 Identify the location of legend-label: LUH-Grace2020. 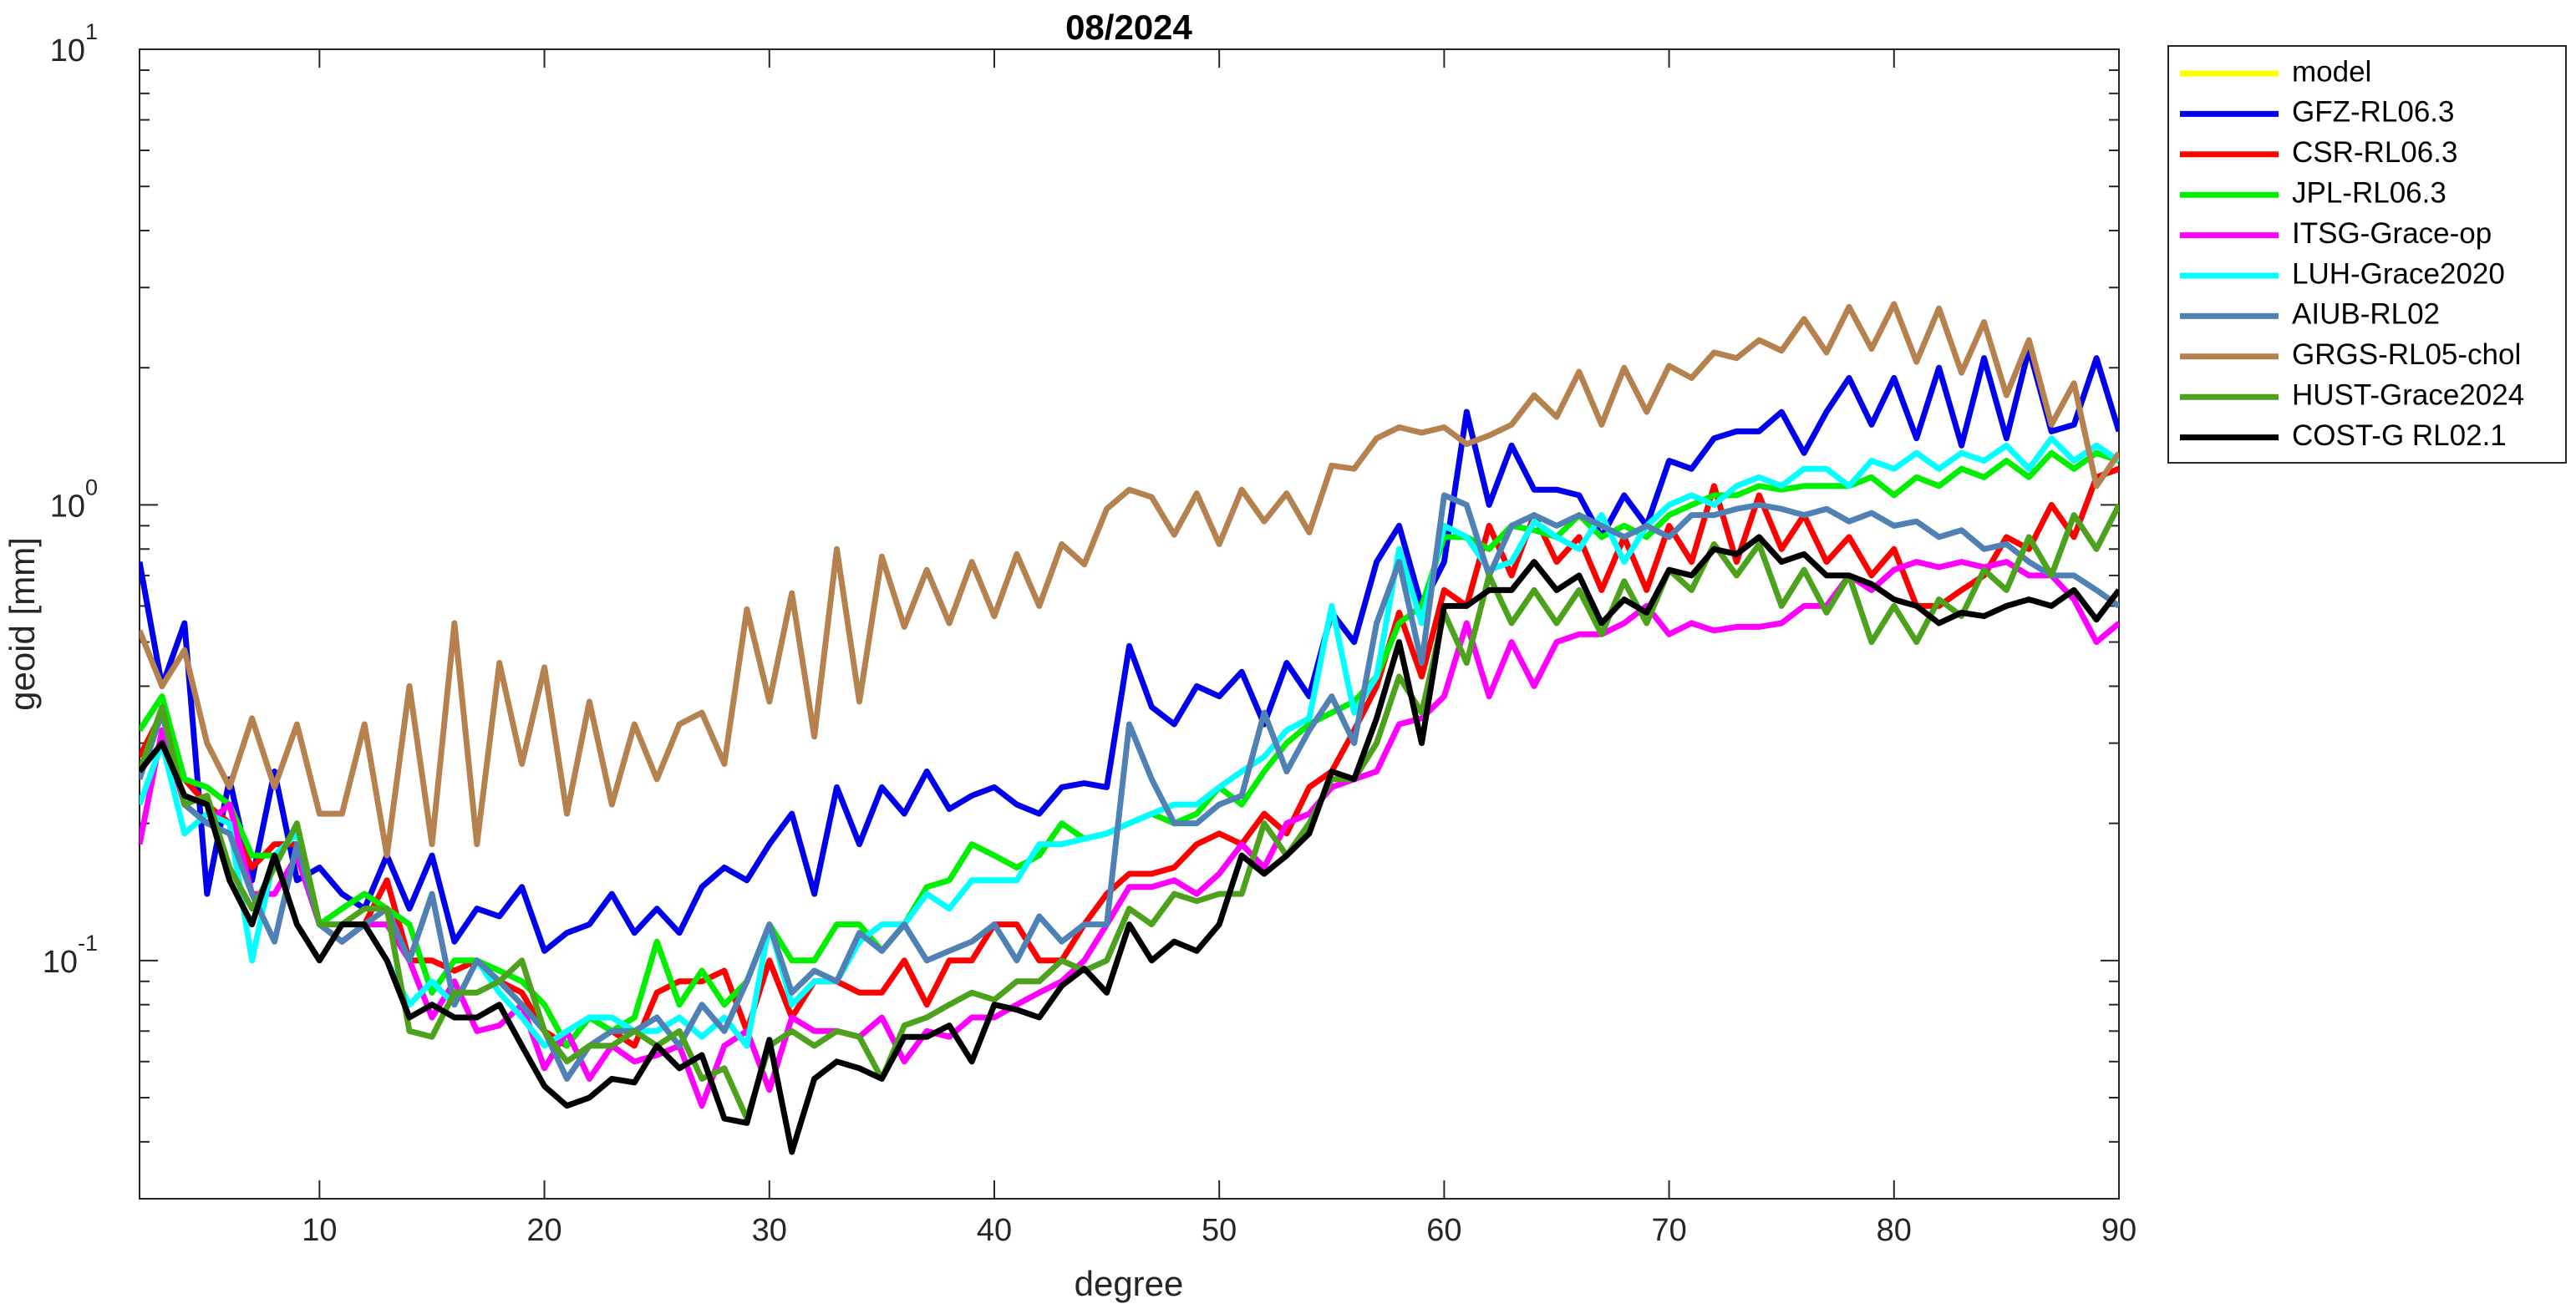
(2398, 273).